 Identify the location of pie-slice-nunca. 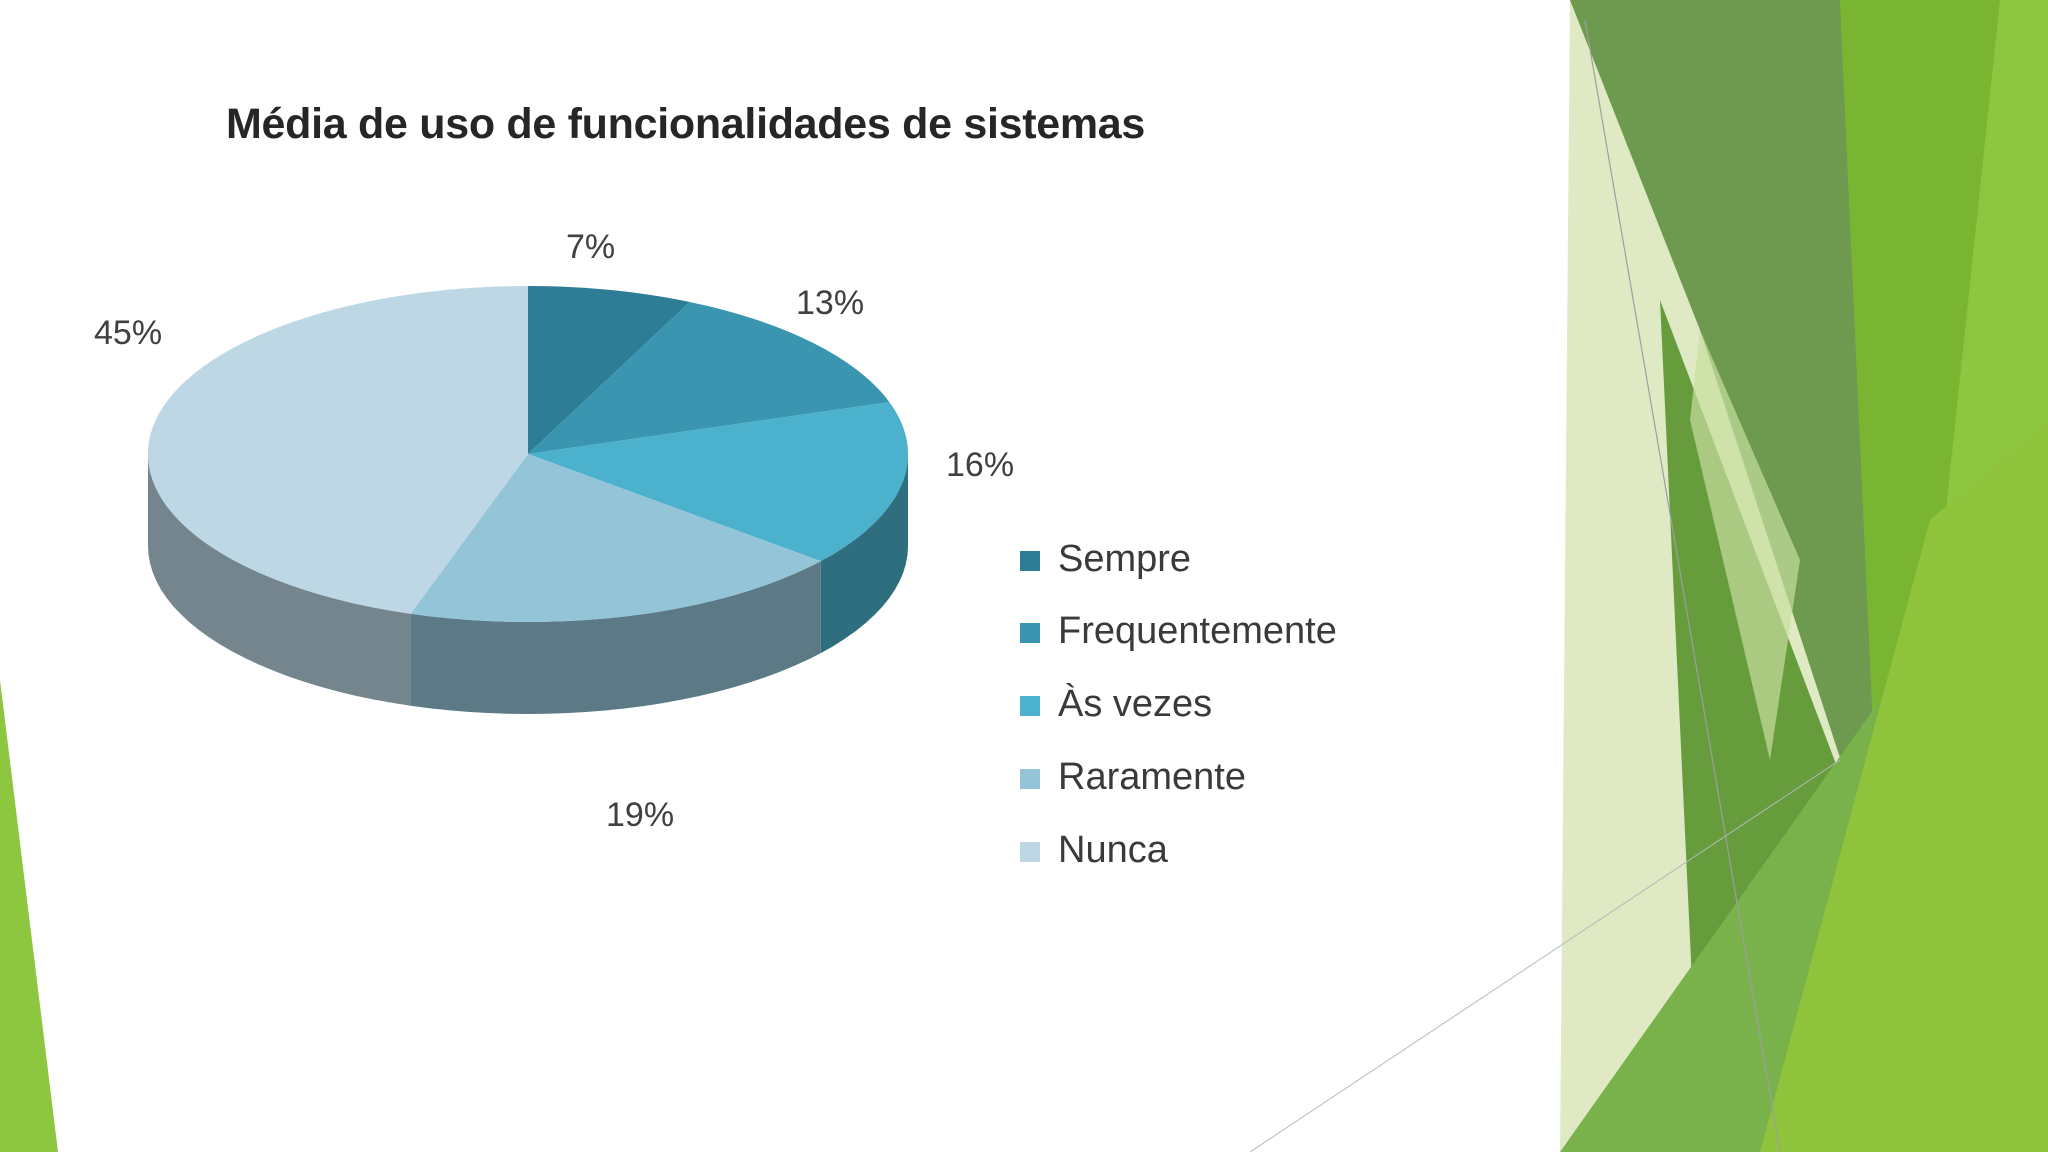
(337, 449).